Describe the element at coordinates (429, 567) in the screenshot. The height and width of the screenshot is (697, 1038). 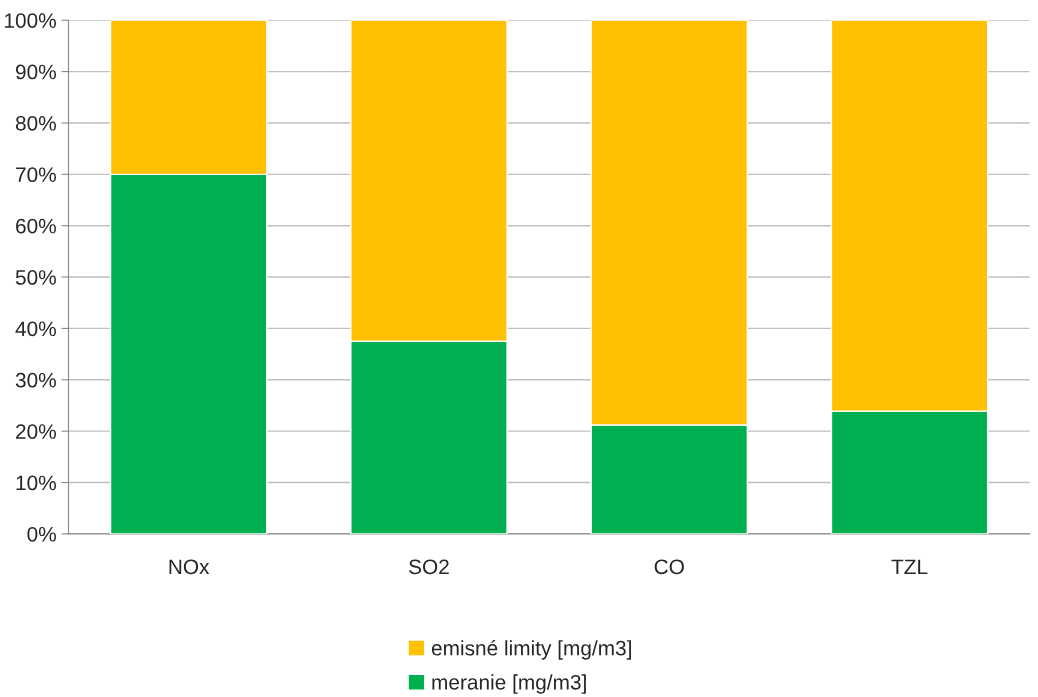
I see `x-tick-label: SO2` at that location.